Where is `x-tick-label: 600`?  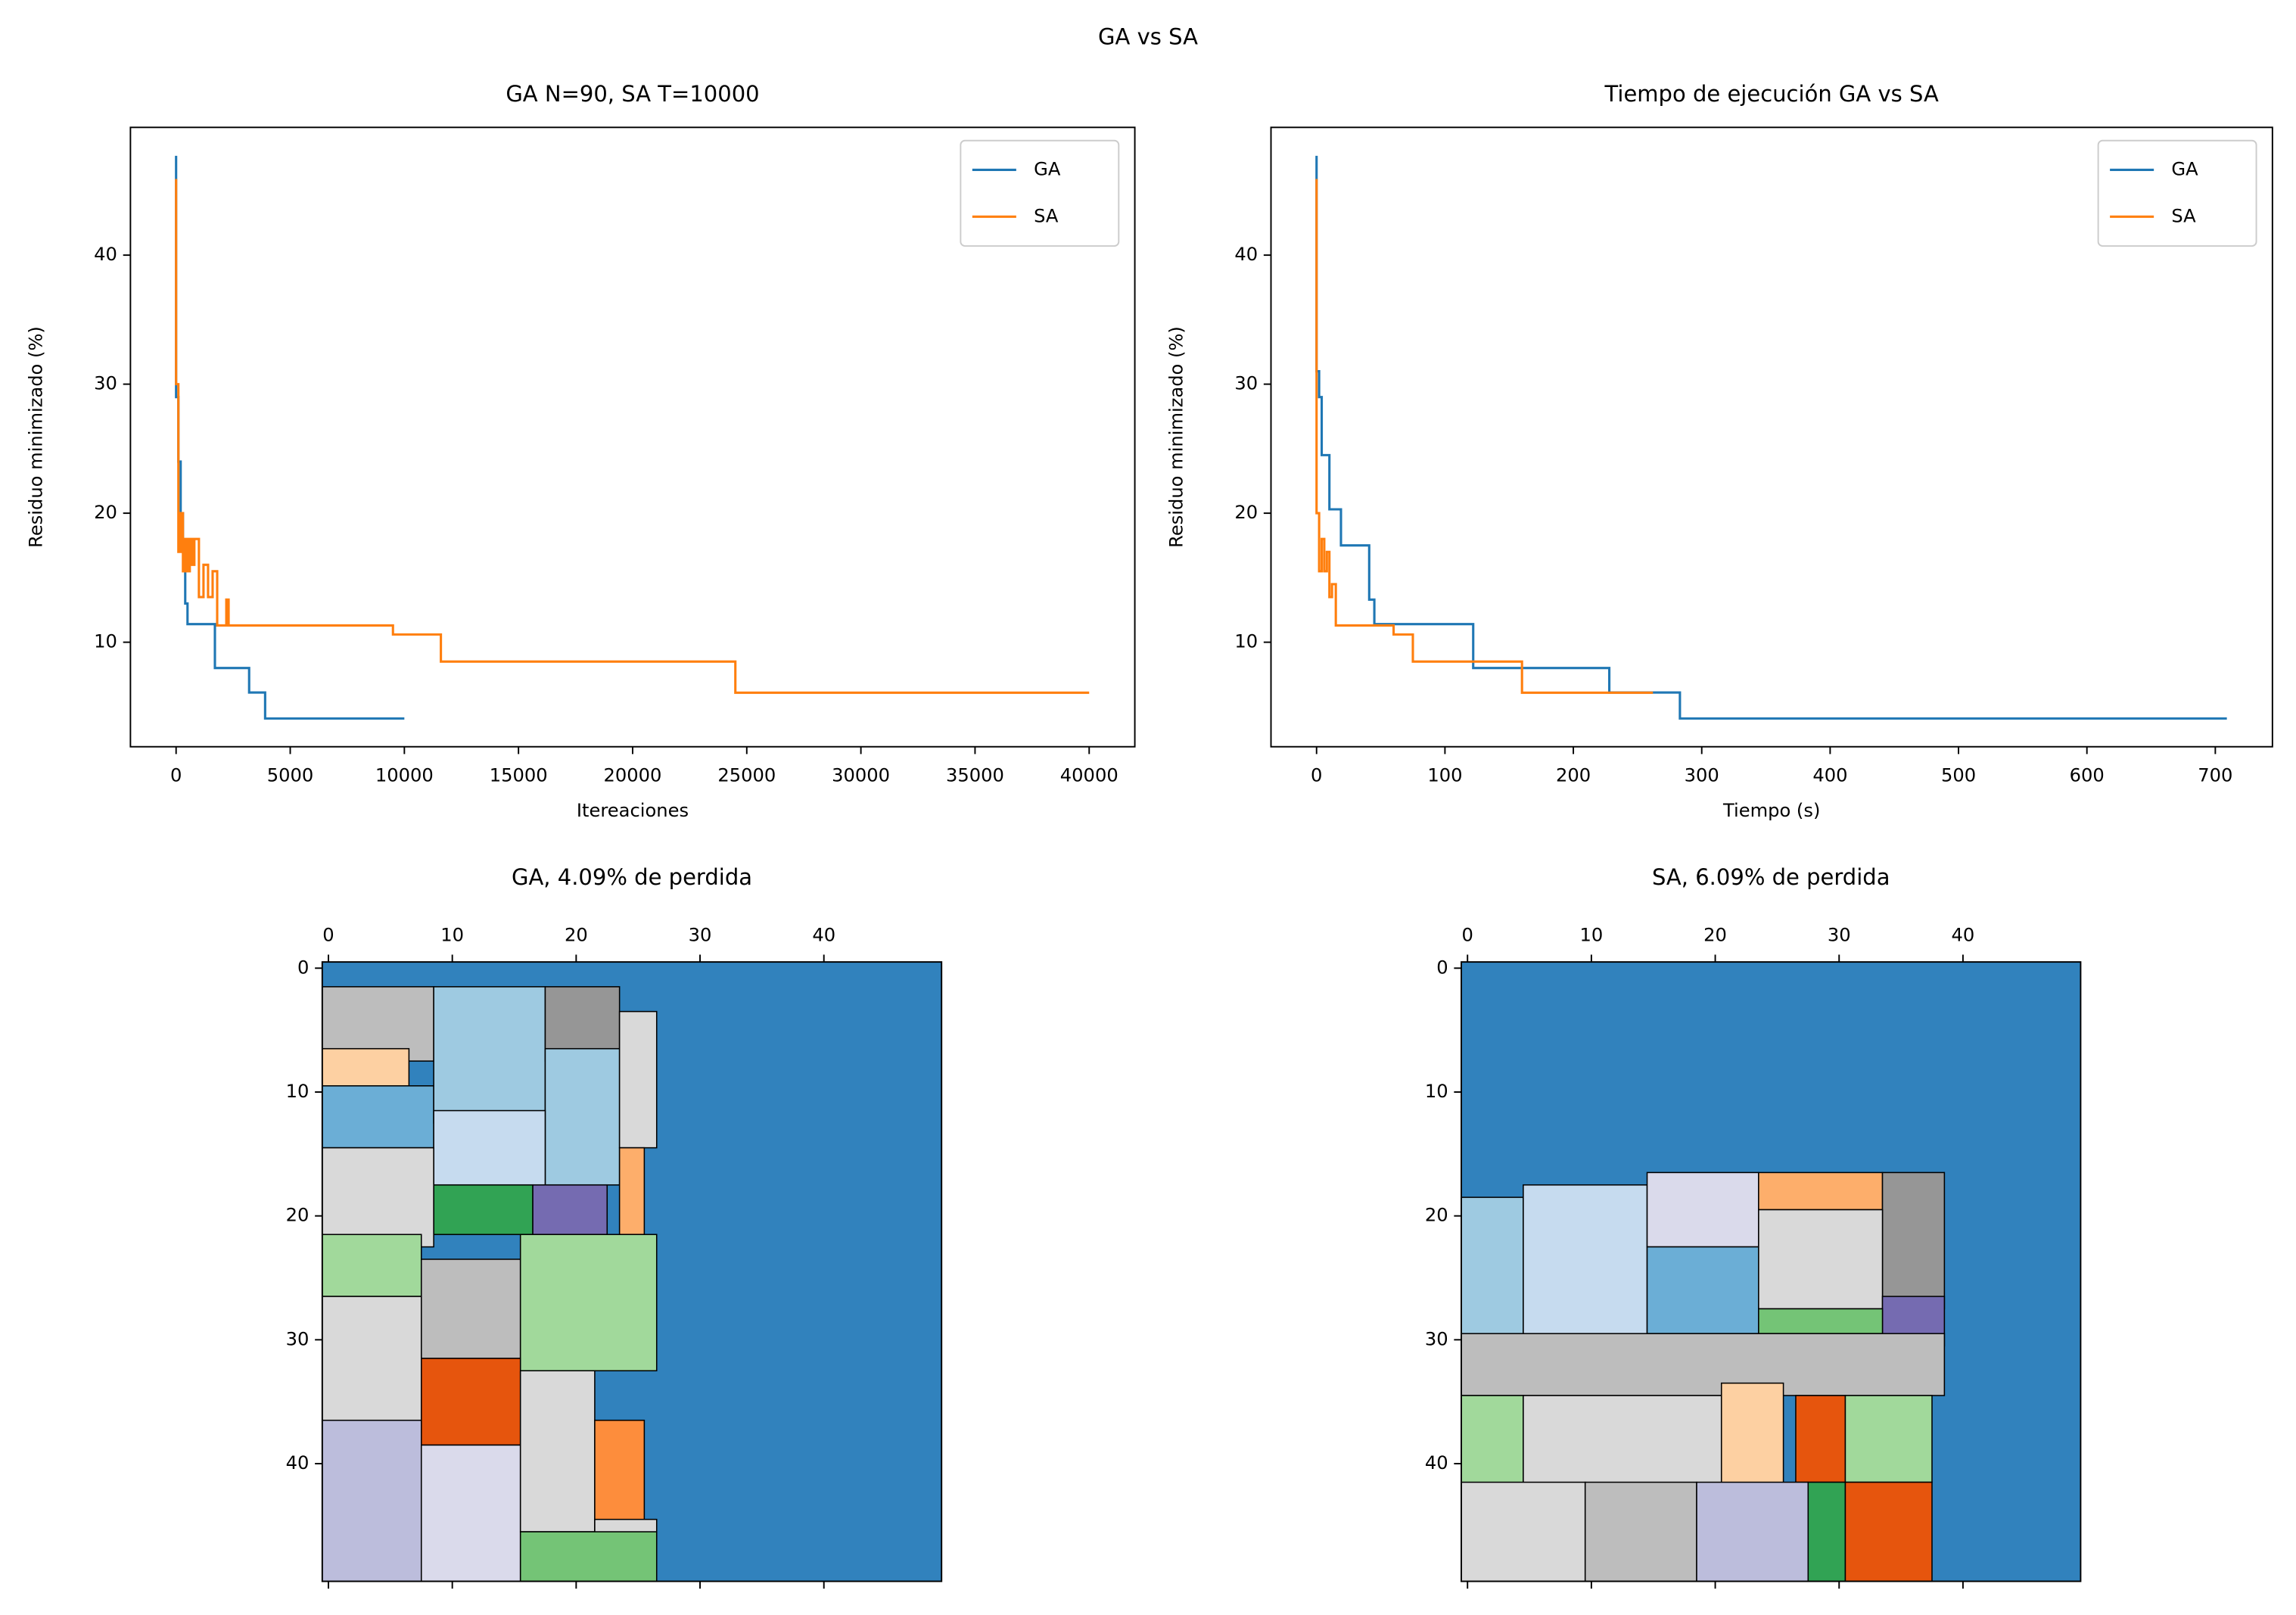 x-tick-label: 600 is located at coordinates (2087, 775).